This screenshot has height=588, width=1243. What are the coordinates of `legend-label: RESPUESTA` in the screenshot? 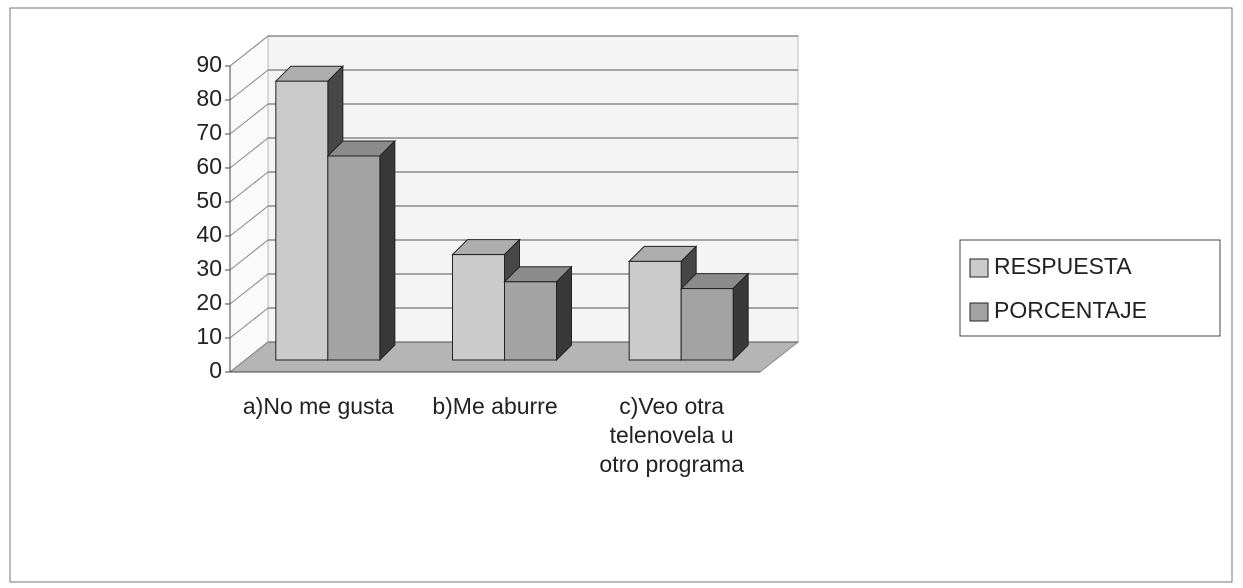 It's located at (1063, 266).